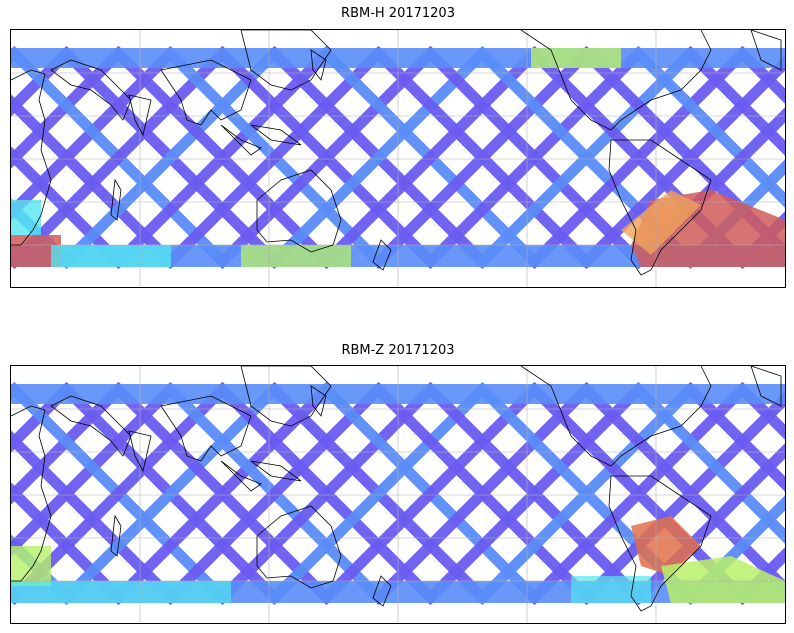 This screenshot has height=633, width=794. Describe the element at coordinates (398, 13) in the screenshot. I see `panel-title-rbm-h: RBM-H 20171203` at that location.